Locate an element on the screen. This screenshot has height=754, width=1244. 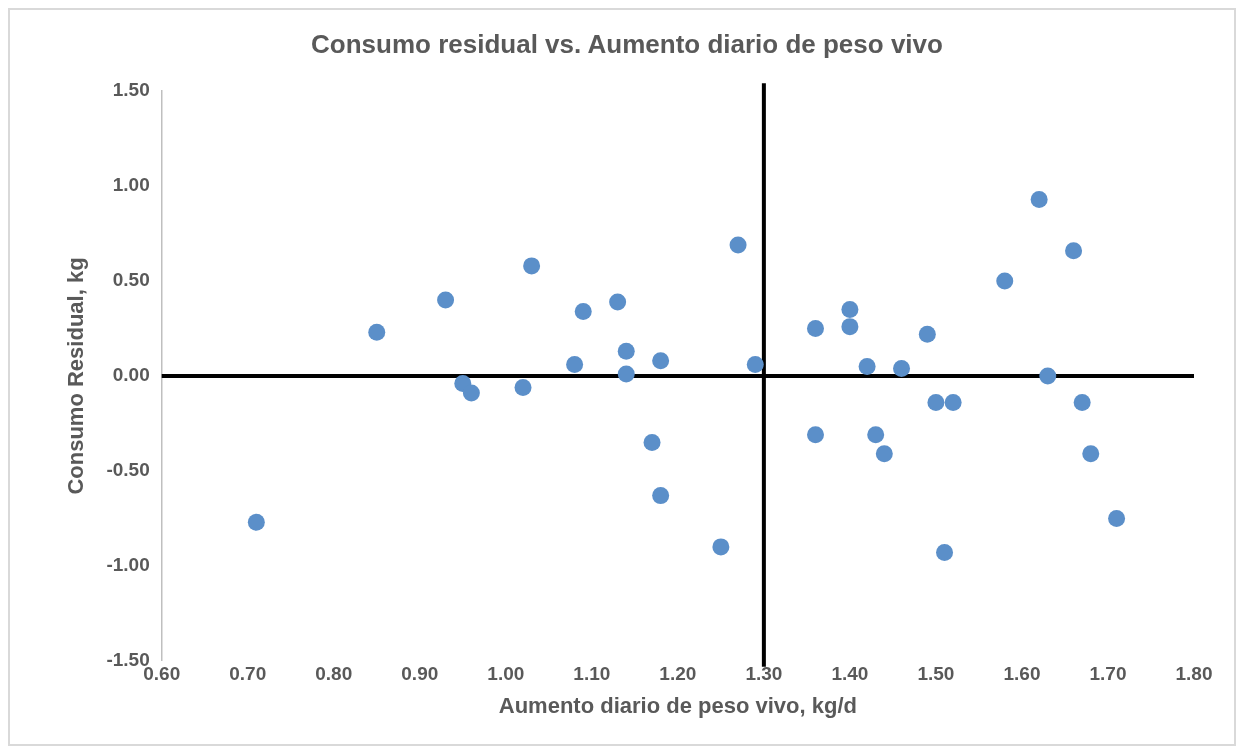
chart-title: Consumo residual vs. Aumento diario de peso vivo is located at coordinates (627, 43).